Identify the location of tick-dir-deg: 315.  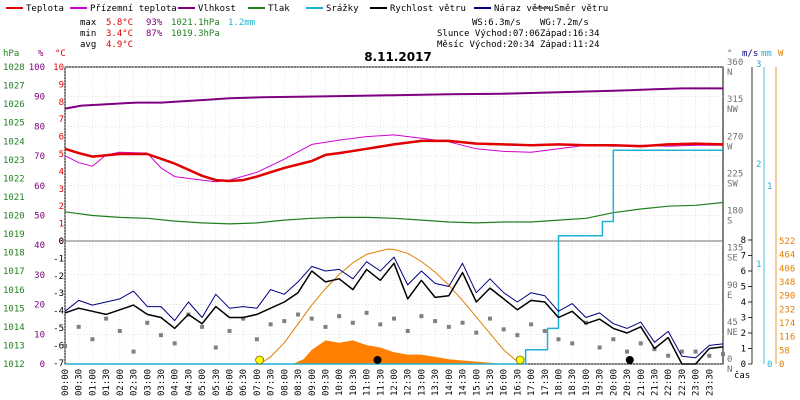
(735, 100).